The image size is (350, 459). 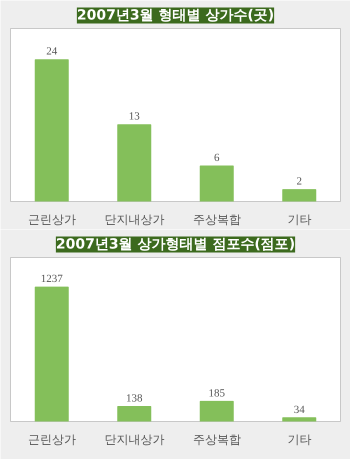 I want to click on data-label: 138, so click(x=134, y=398).